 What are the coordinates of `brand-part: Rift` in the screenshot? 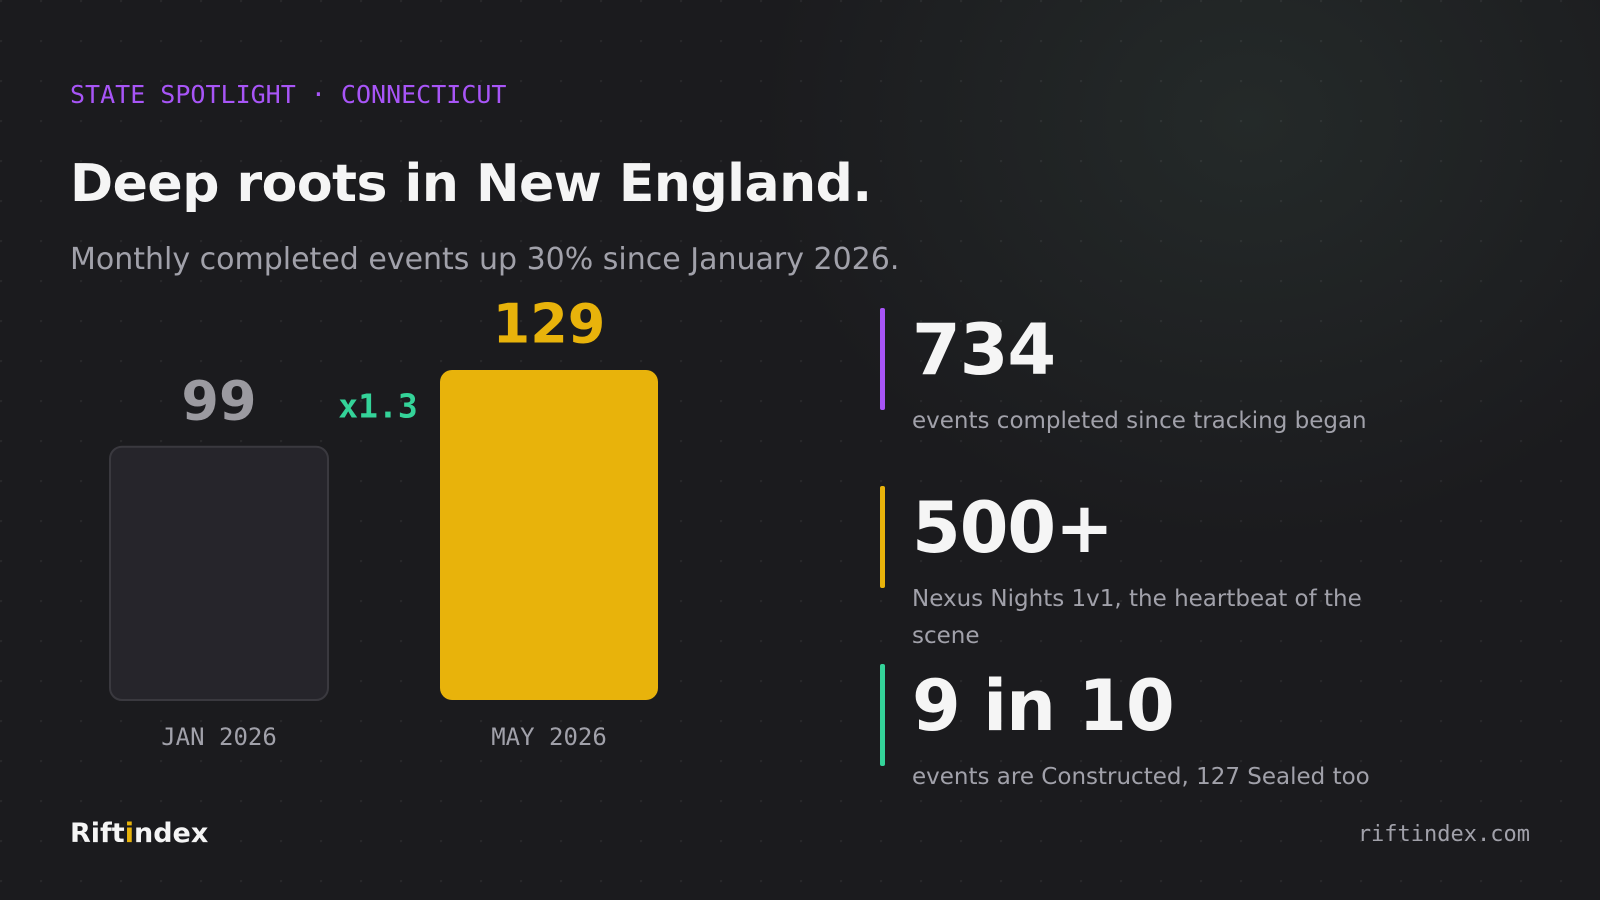 It's located at (97, 833).